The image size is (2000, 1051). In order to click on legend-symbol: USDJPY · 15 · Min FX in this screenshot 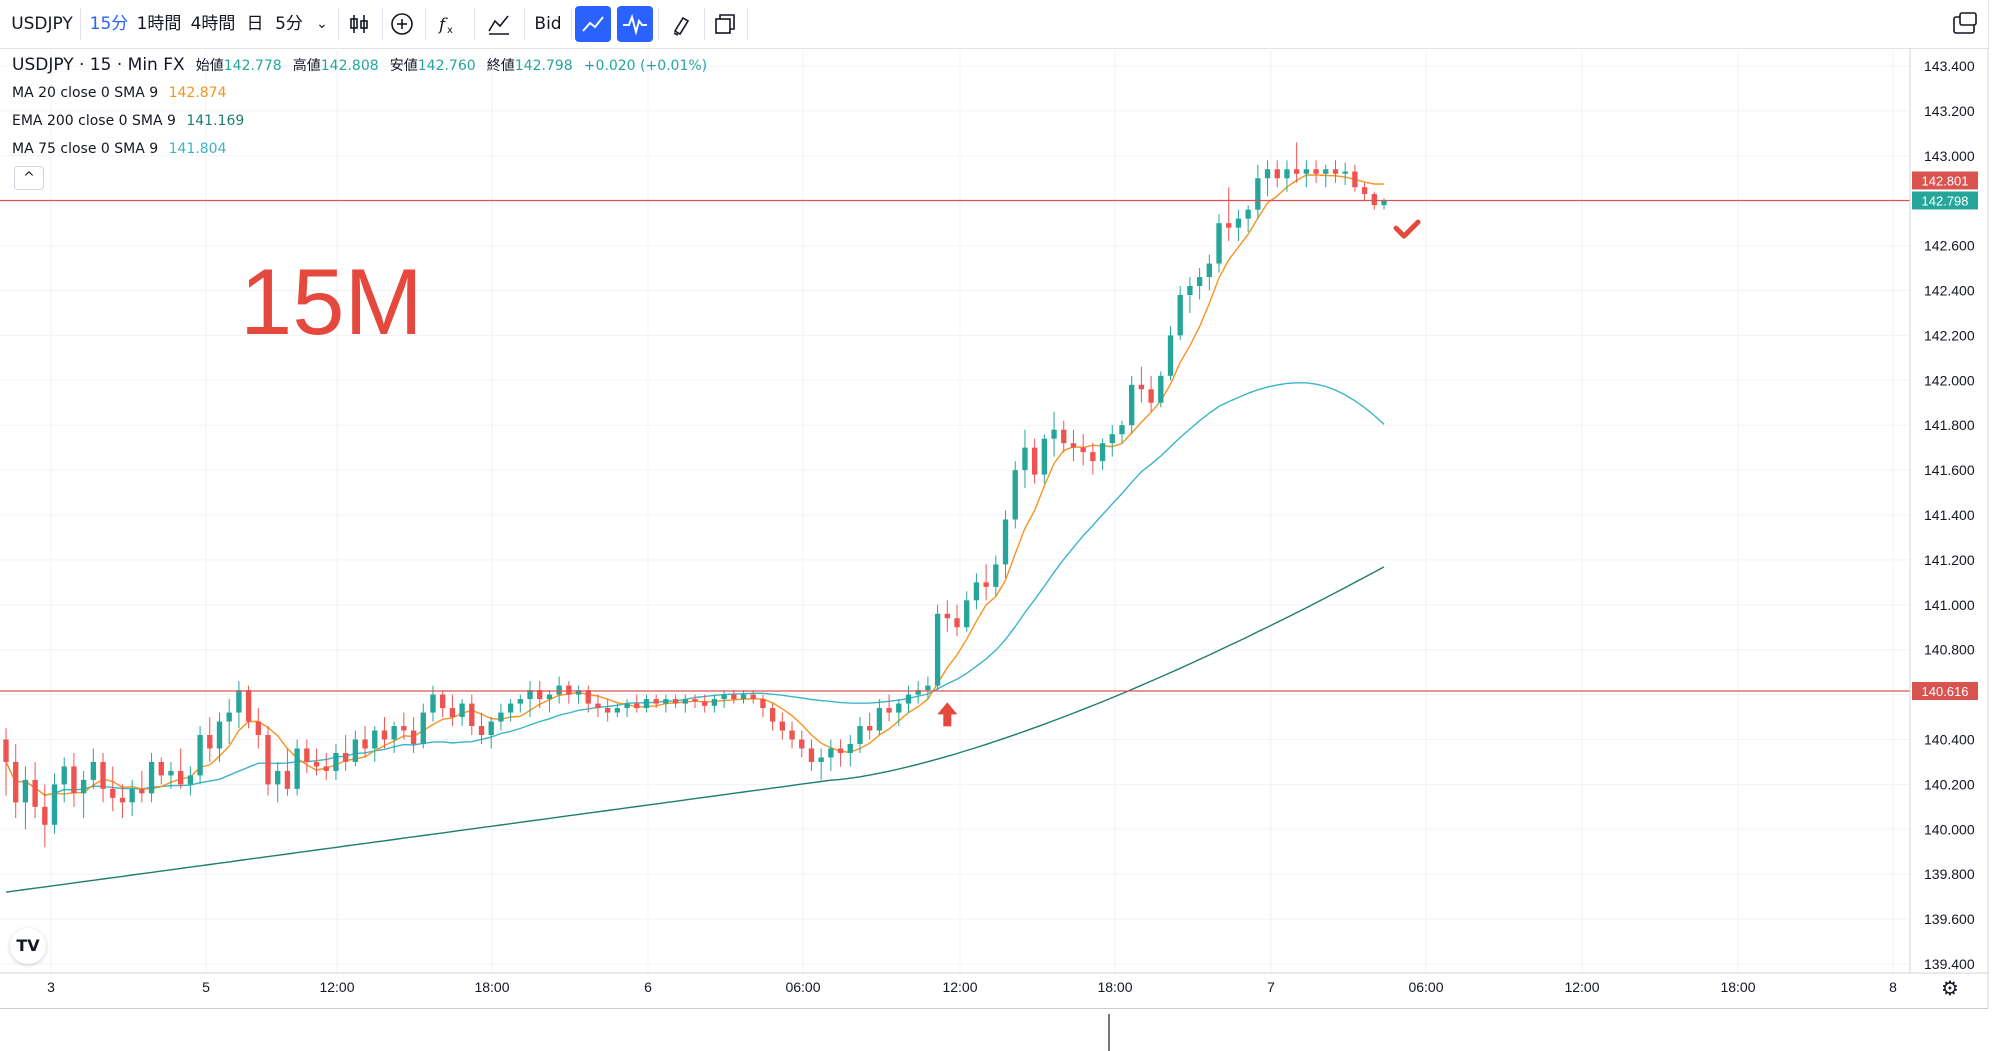, I will do `click(98, 65)`.